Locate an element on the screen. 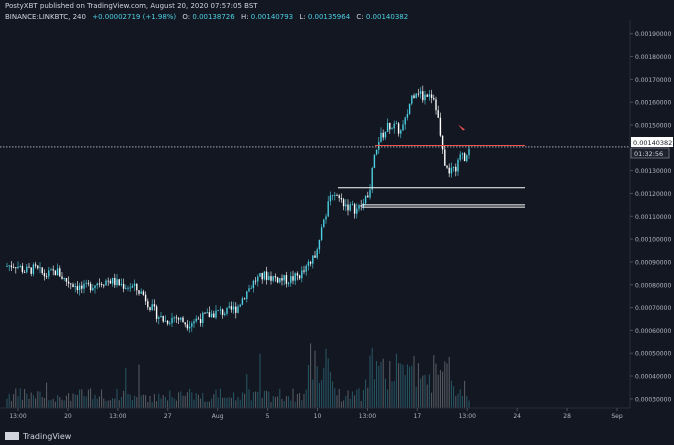 This screenshot has width=674, height=445. time-tick-label: 10 is located at coordinates (318, 416).